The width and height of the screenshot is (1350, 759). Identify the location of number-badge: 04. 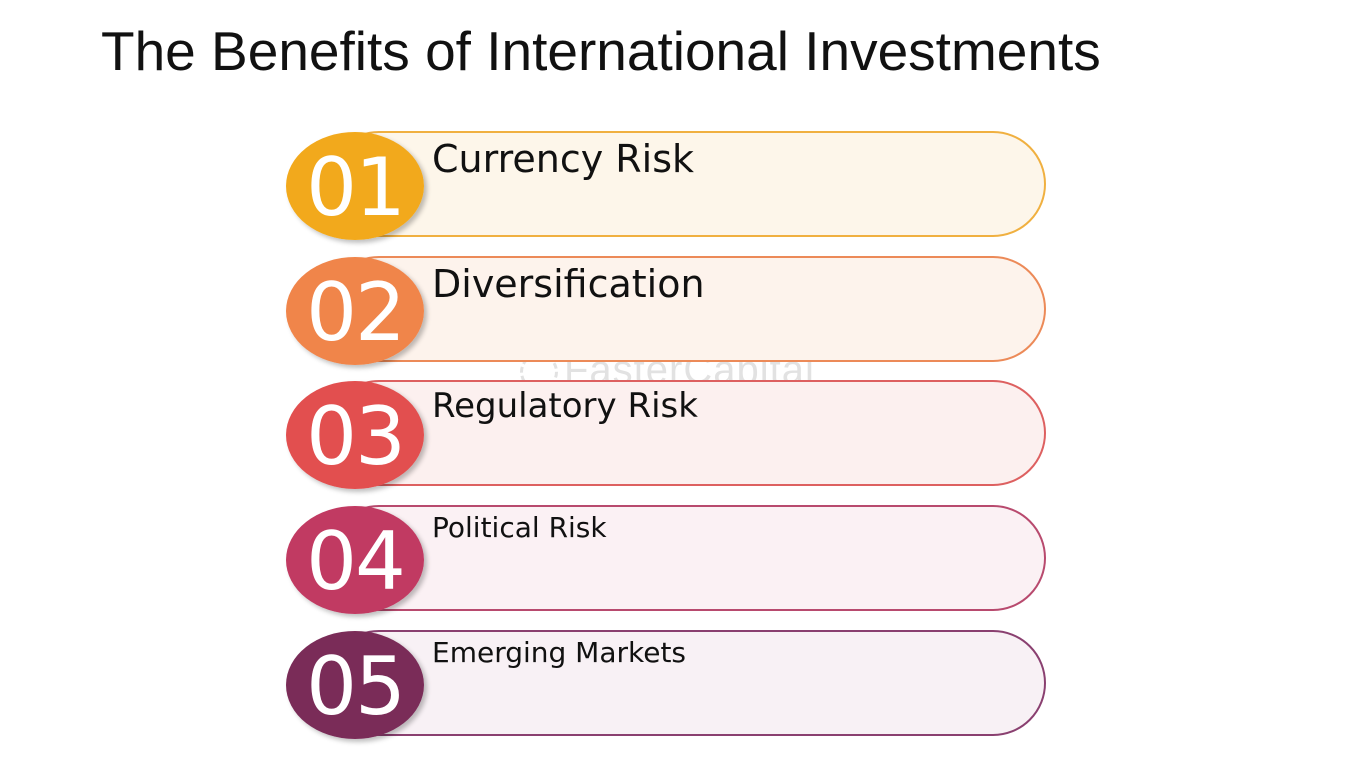
(355, 560).